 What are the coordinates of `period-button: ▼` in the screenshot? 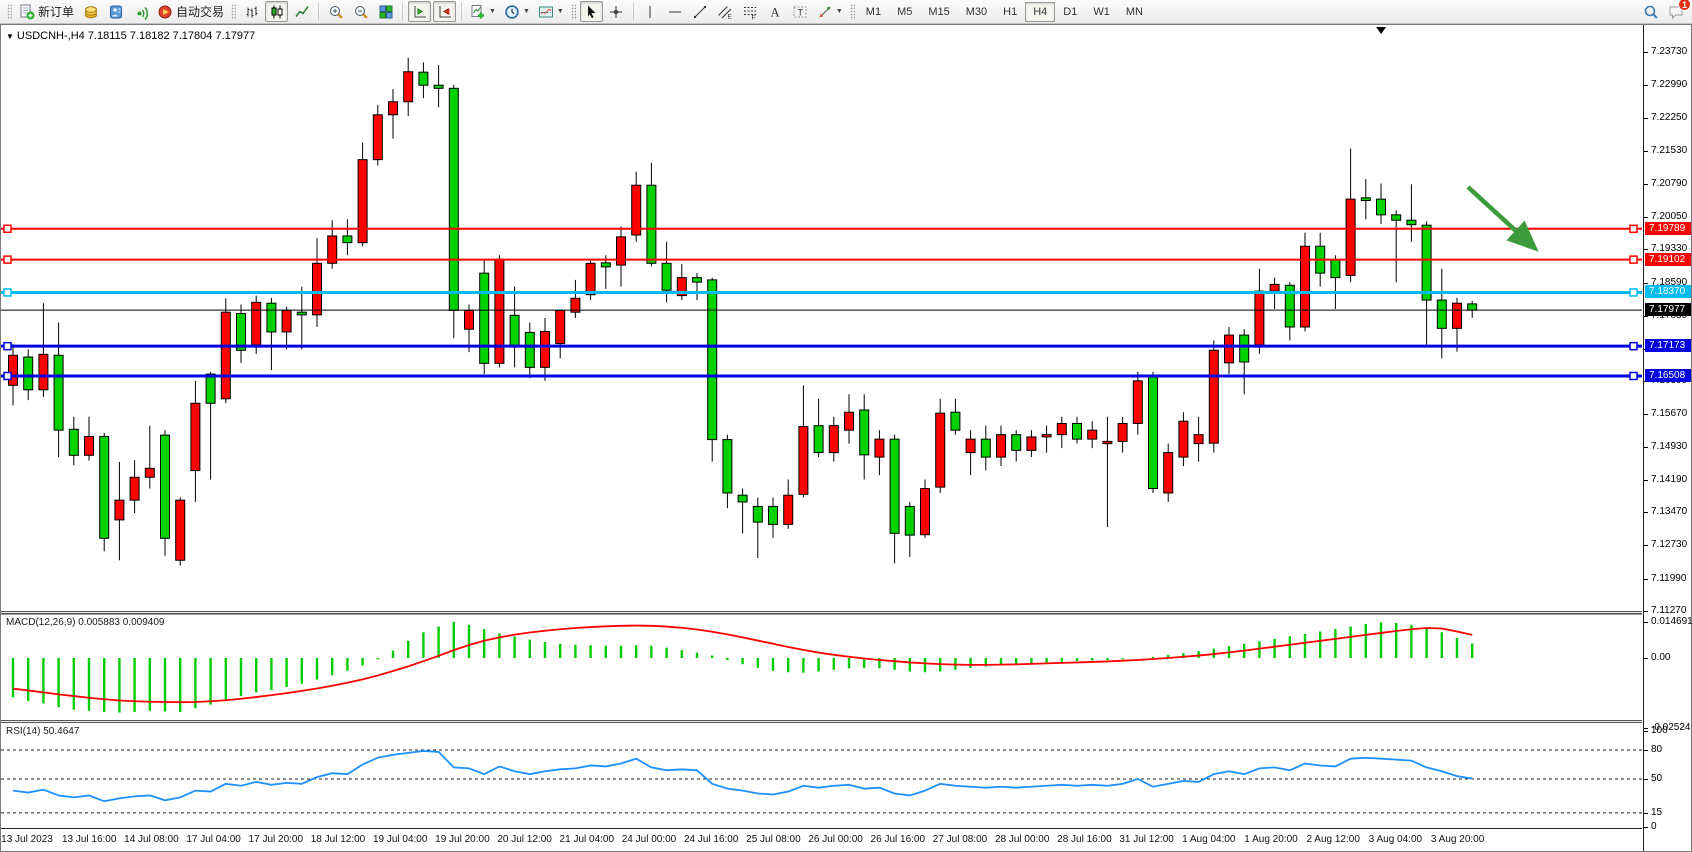 It's located at (517, 11).